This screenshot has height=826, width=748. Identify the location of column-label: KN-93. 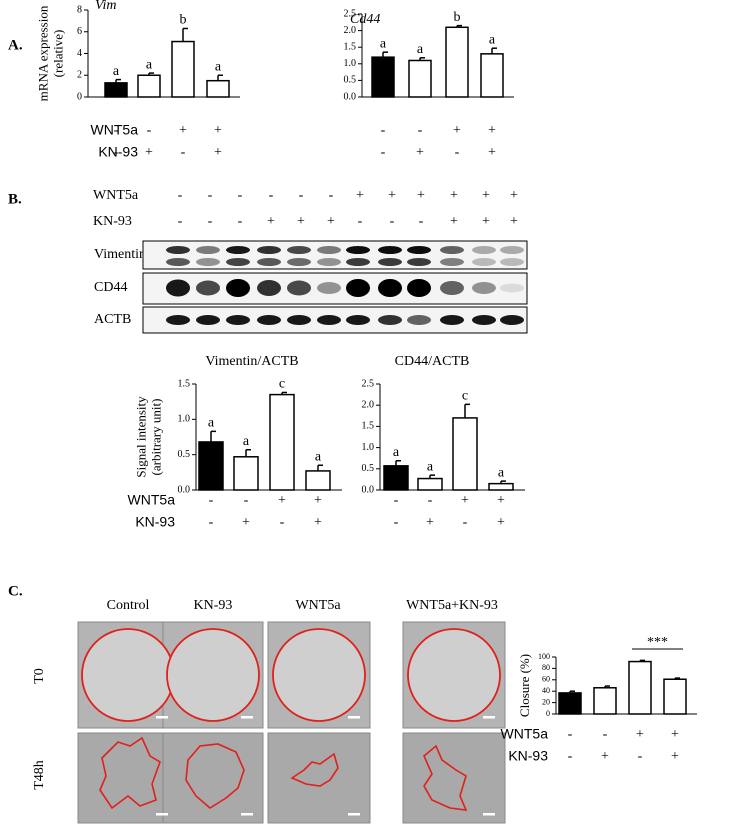
(213, 605).